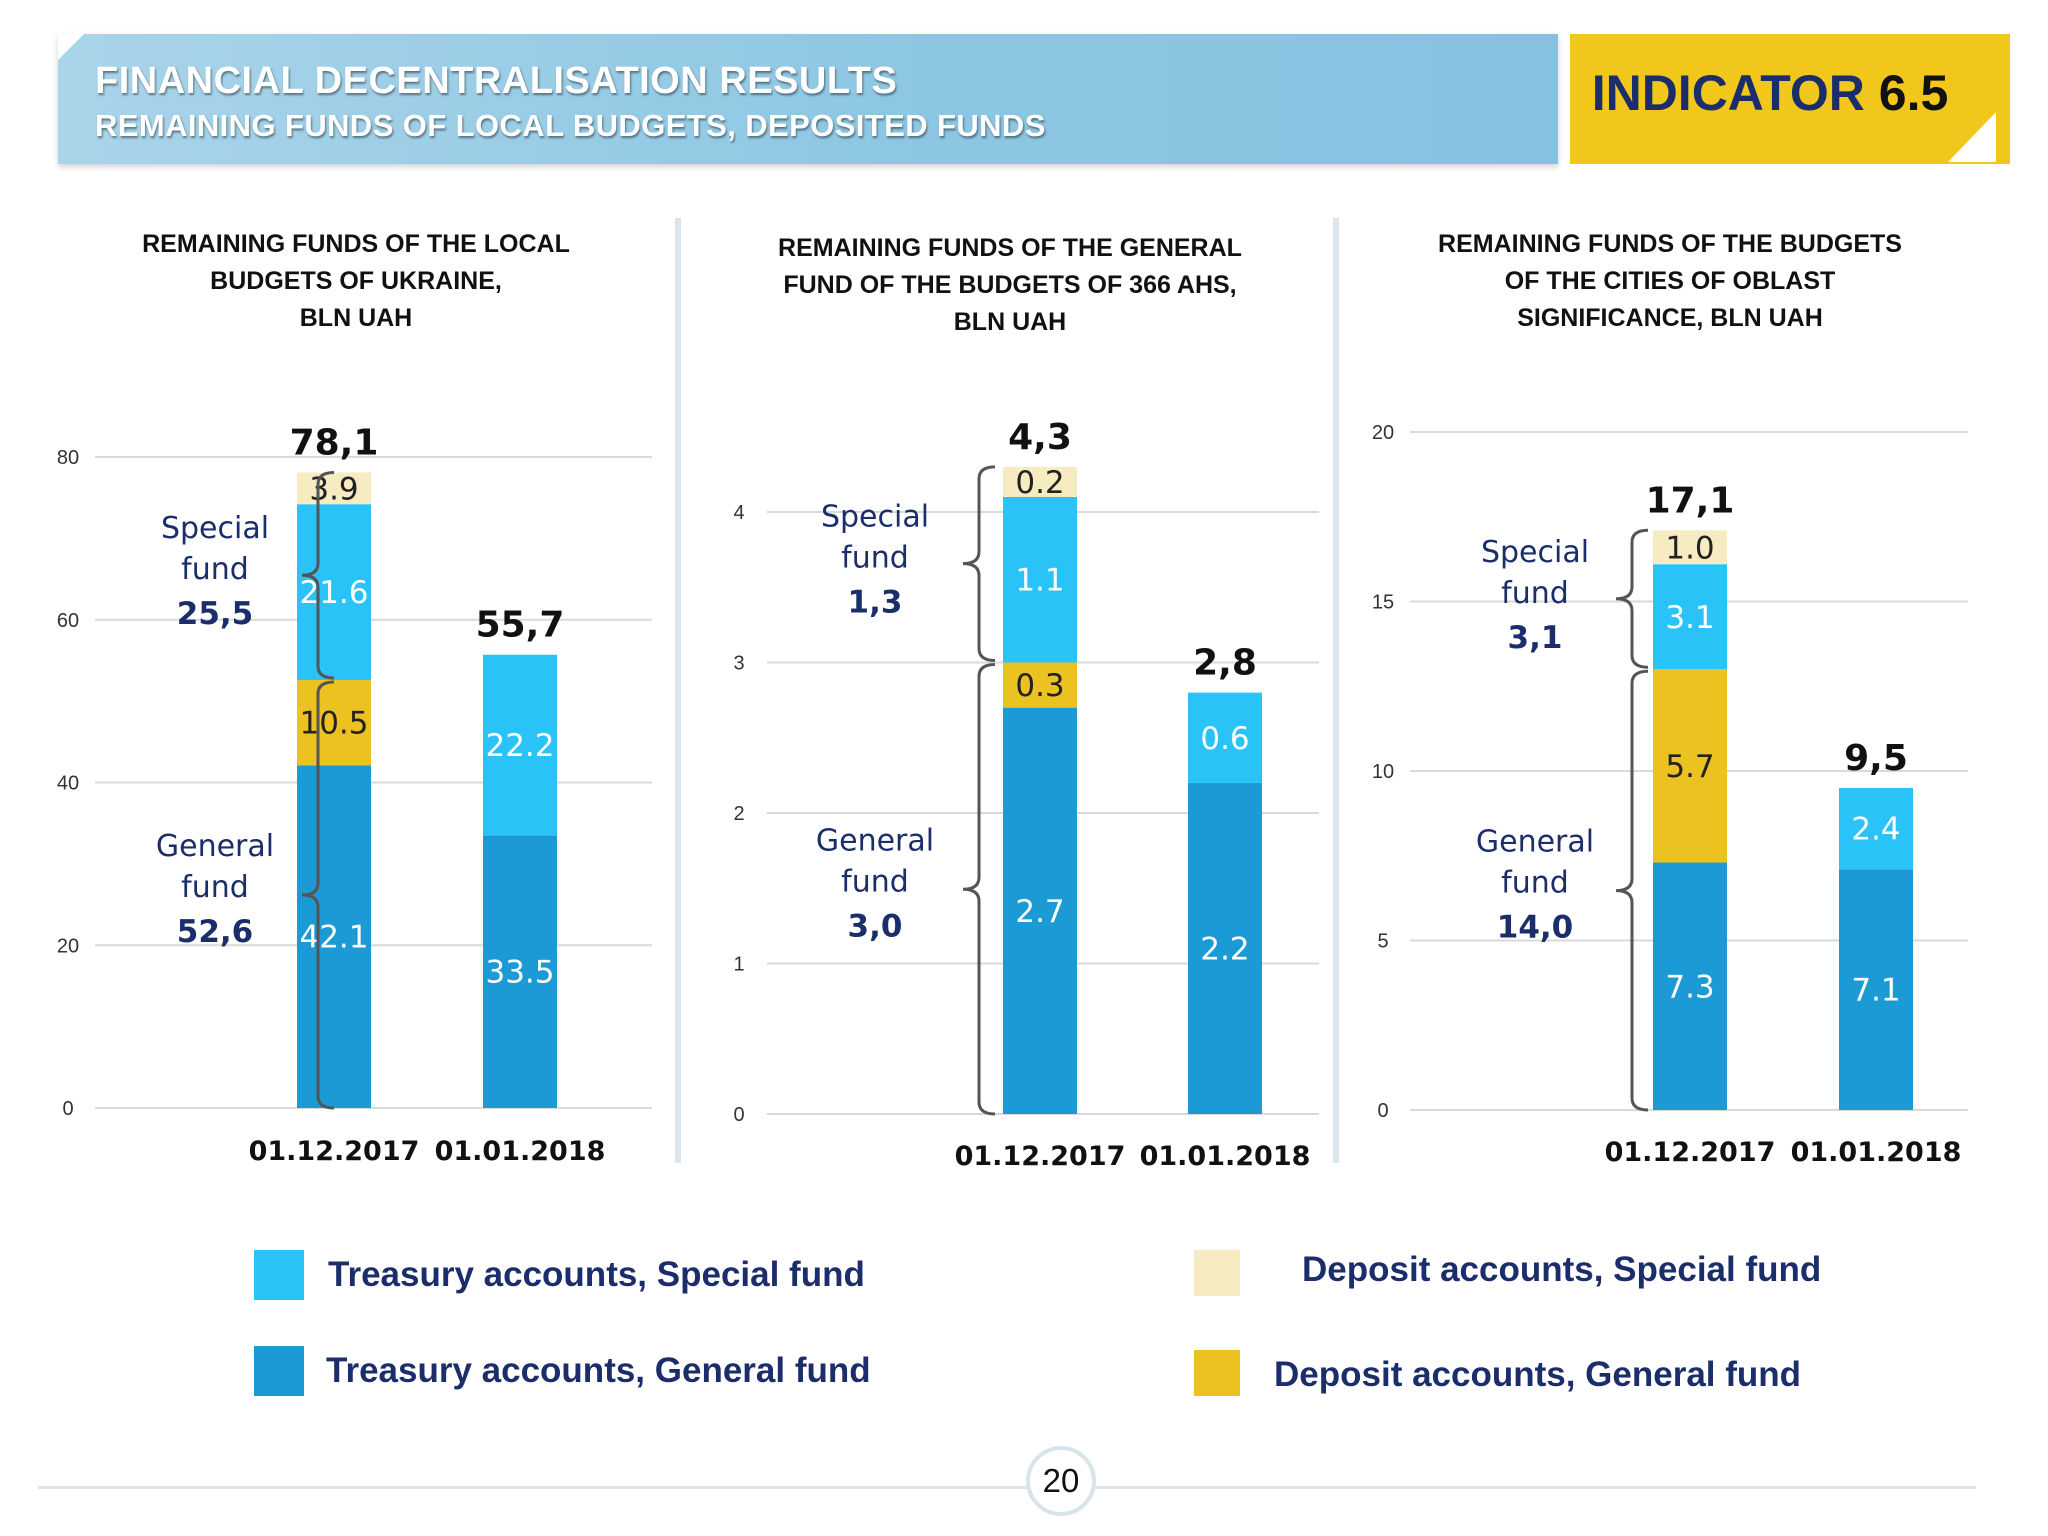  I want to click on legend-label: Deposit accounts, General fund, so click(1538, 1374).